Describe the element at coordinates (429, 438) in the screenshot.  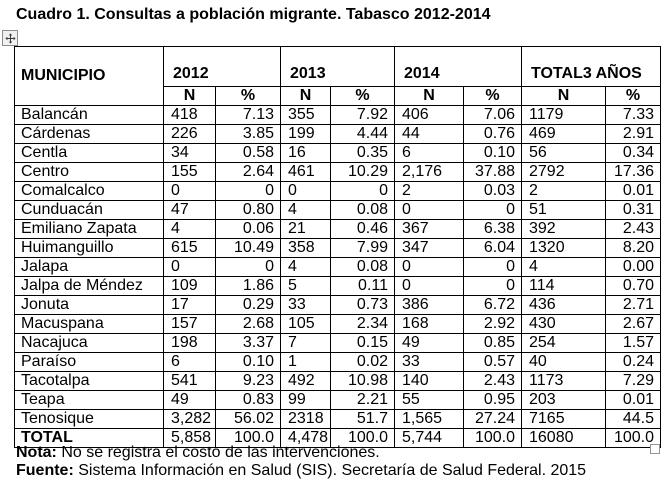
I see `value-cell: 5,744` at that location.